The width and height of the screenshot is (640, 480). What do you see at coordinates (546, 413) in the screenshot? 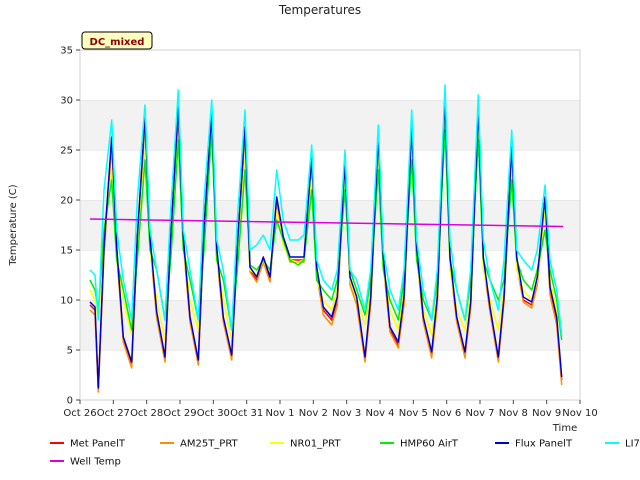
I see `x-tick-label: Nov 9` at bounding box center [546, 413].